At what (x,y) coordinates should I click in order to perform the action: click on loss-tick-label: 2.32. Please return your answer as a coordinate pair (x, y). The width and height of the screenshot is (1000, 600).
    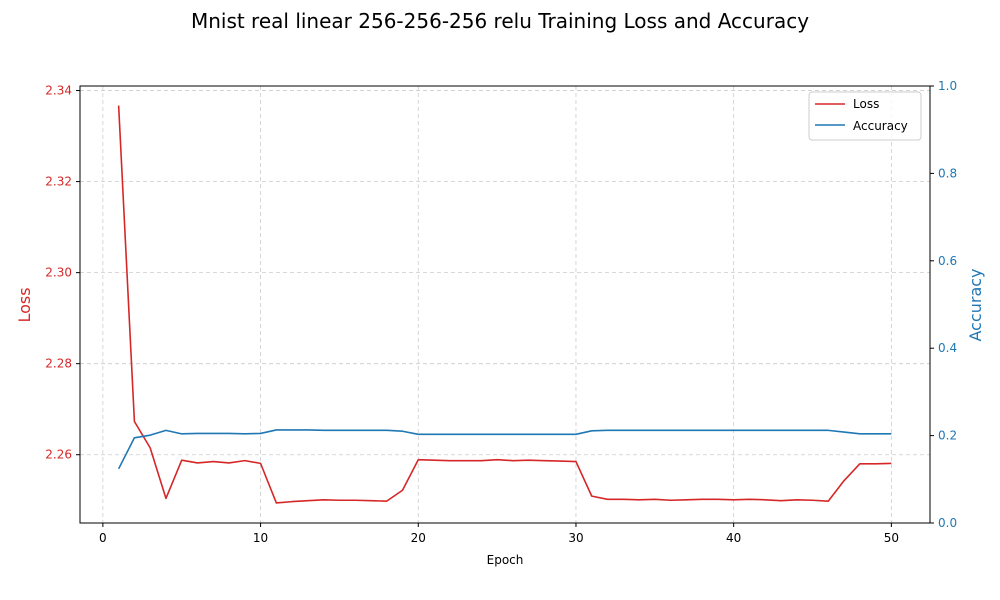
    Looking at the image, I should click on (58, 182).